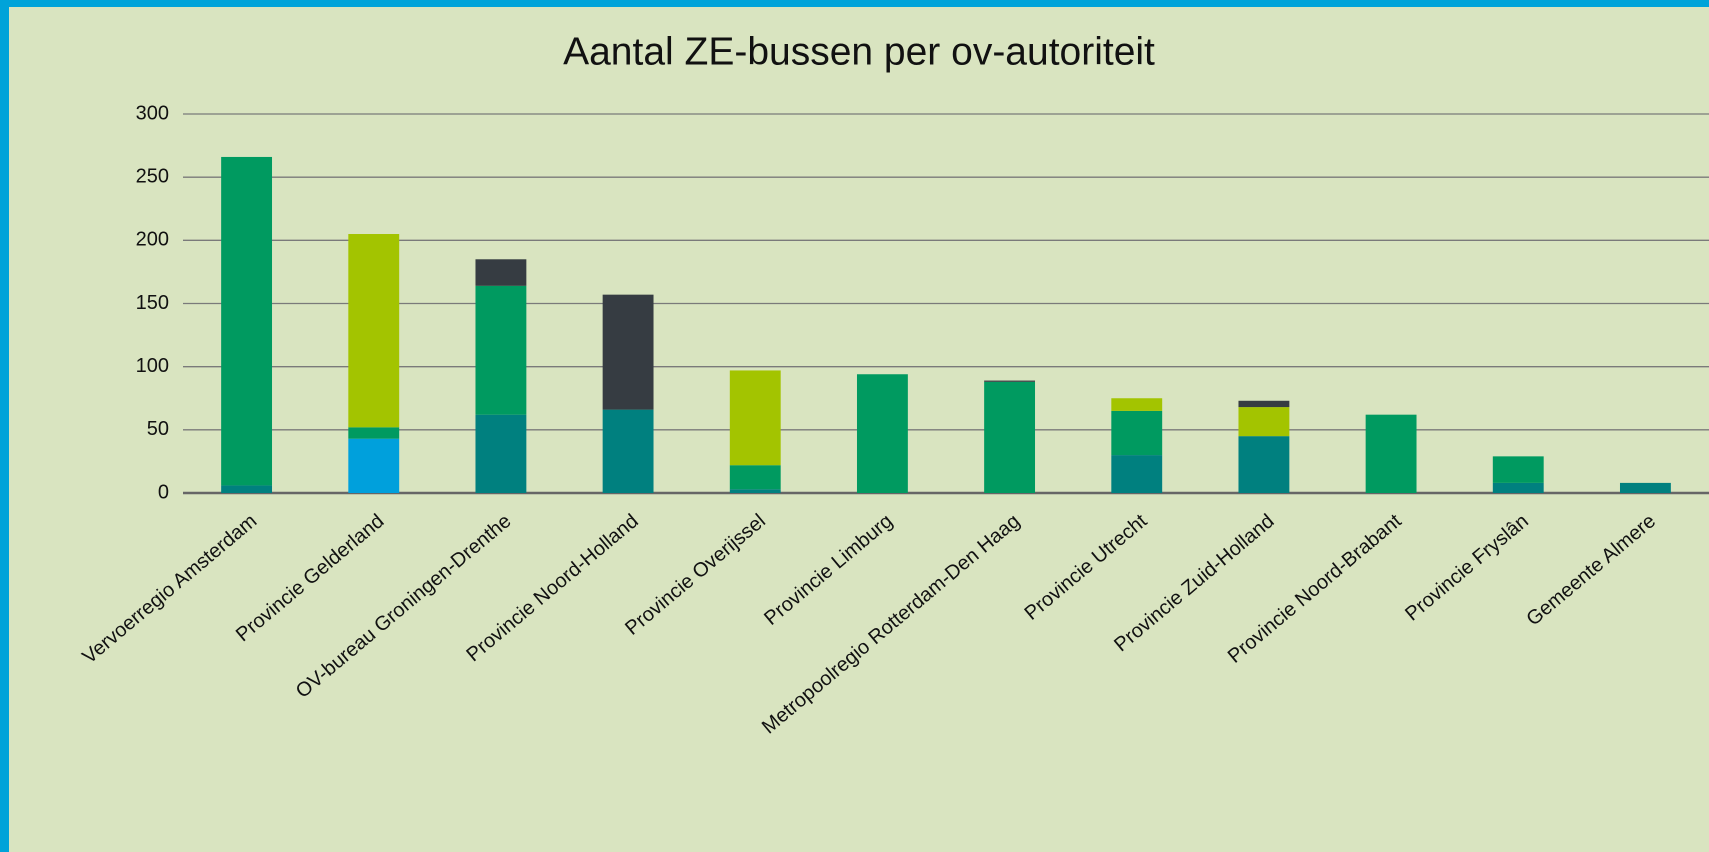 Image resolution: width=1709 pixels, height=852 pixels. I want to click on y-tick-label: 50, so click(158, 429).